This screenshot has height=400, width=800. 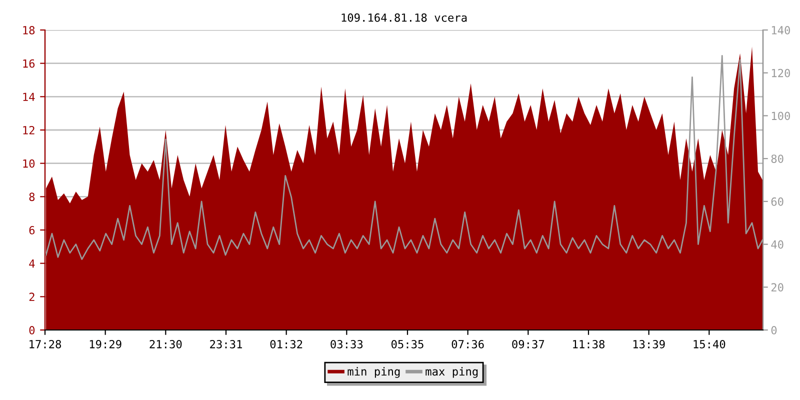 What do you see at coordinates (29, 63) in the screenshot?
I see `y-tick-label: 16` at bounding box center [29, 63].